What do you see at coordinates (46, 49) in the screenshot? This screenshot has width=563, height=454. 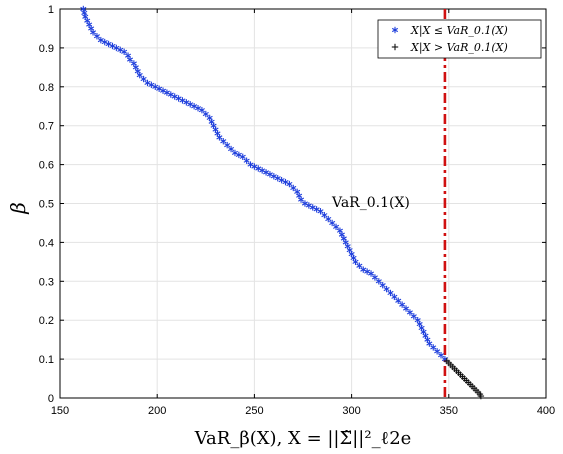 I see `y-tick-label: 0.9` at bounding box center [46, 49].